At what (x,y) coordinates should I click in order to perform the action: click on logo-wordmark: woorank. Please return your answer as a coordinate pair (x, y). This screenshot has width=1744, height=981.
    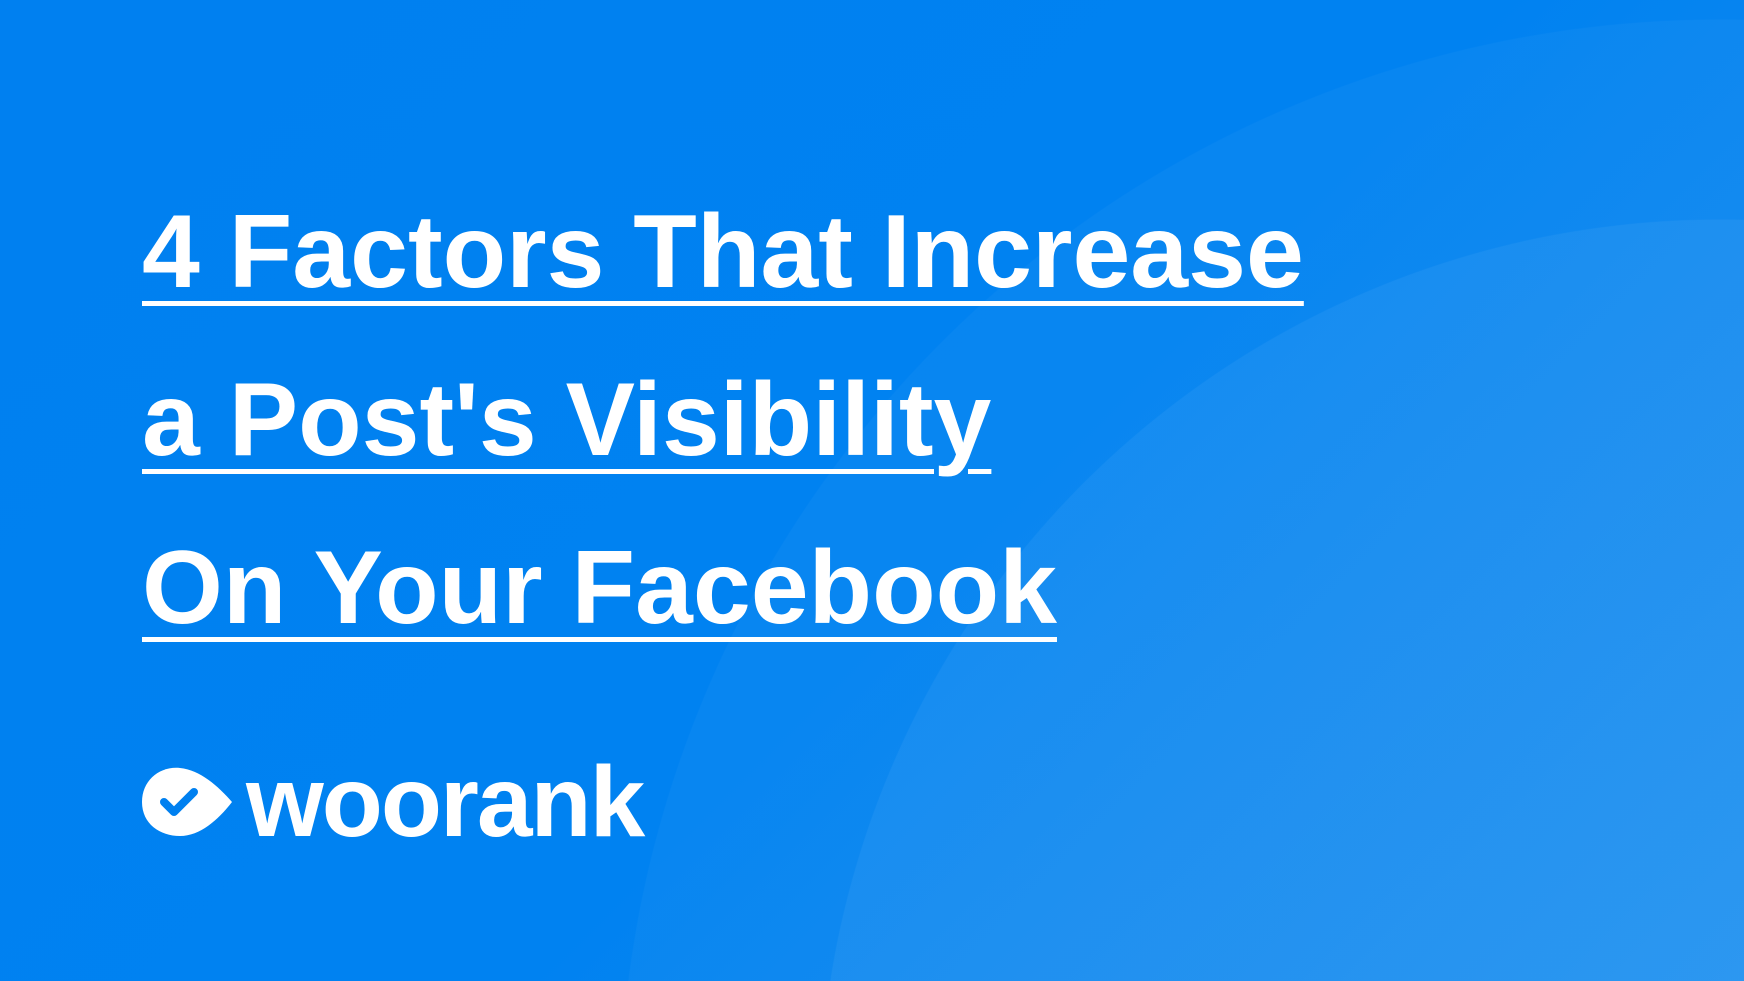
    Looking at the image, I should click on (445, 802).